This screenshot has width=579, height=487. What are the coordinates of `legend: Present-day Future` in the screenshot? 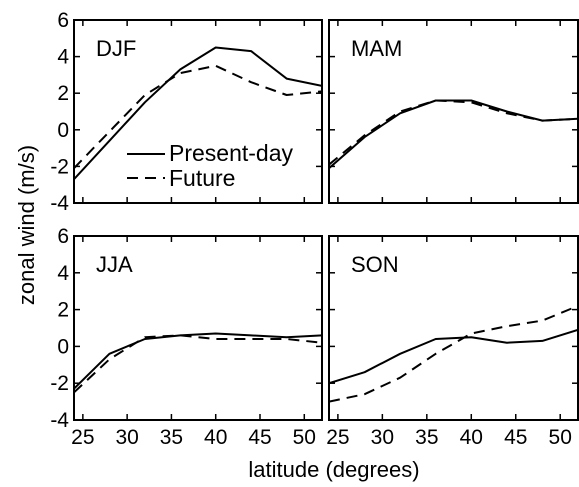 It's located at (210, 165).